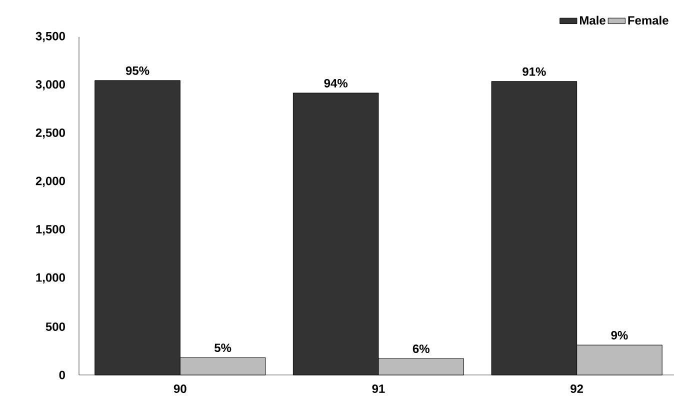 This screenshot has height=411, width=674. What do you see at coordinates (534, 71) in the screenshot?
I see `annotation: 91%` at bounding box center [534, 71].